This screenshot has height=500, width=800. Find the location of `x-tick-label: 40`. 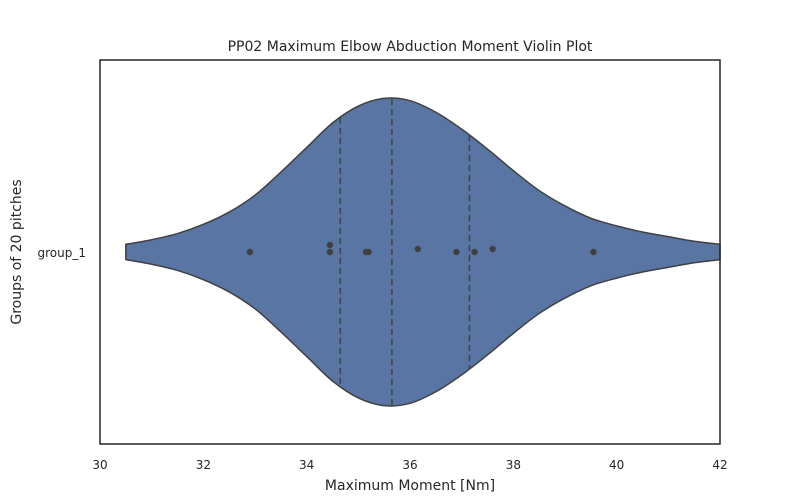

x-tick-label: 40 is located at coordinates (616, 465).